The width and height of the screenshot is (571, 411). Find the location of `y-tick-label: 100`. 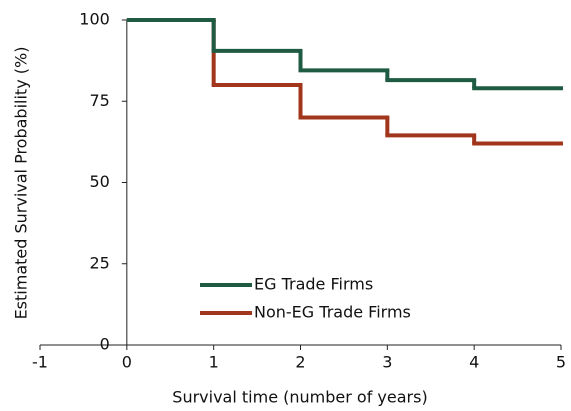

y-tick-label: 100 is located at coordinates (94, 19).